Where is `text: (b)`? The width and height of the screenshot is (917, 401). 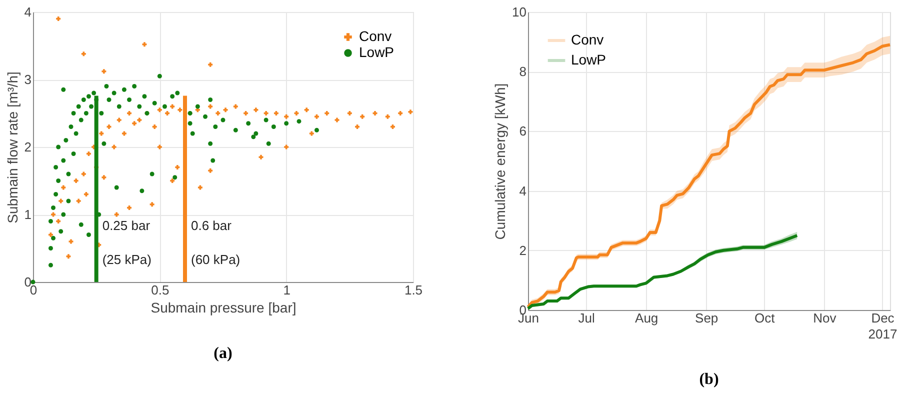 text: (b) is located at coordinates (709, 379).